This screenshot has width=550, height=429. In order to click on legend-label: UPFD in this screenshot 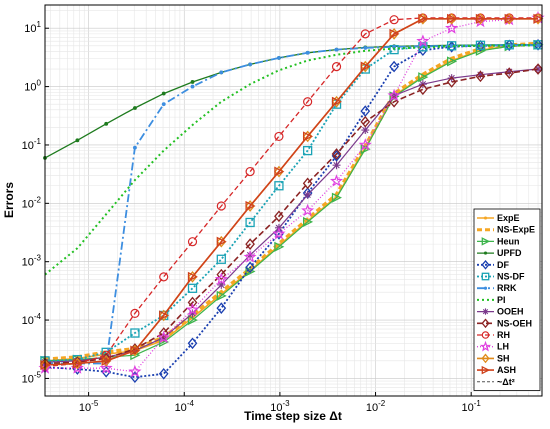, I will do `click(509, 253)`.